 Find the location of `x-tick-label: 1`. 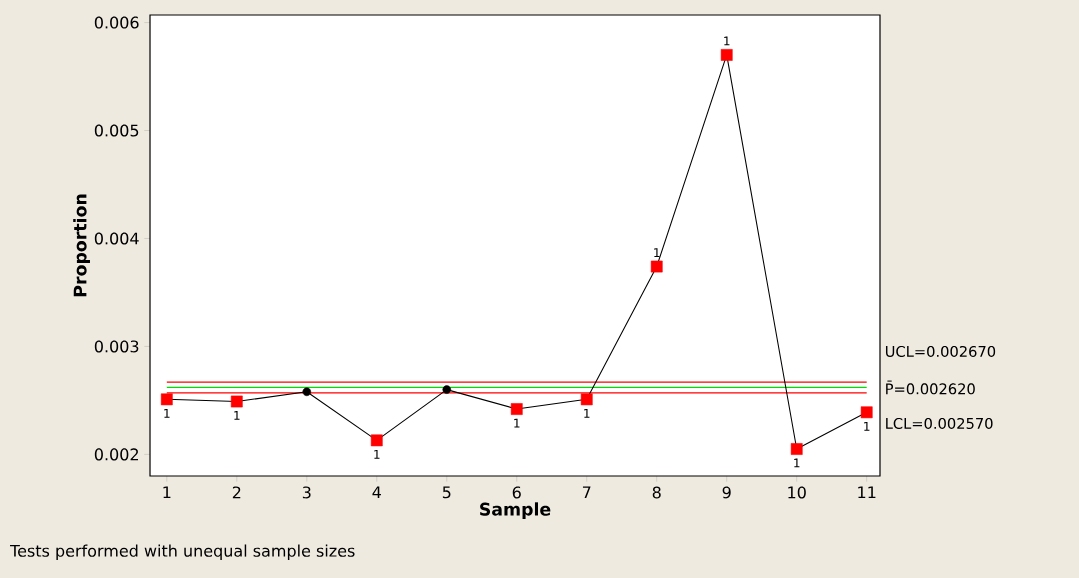

x-tick-label: 1 is located at coordinates (167, 492).